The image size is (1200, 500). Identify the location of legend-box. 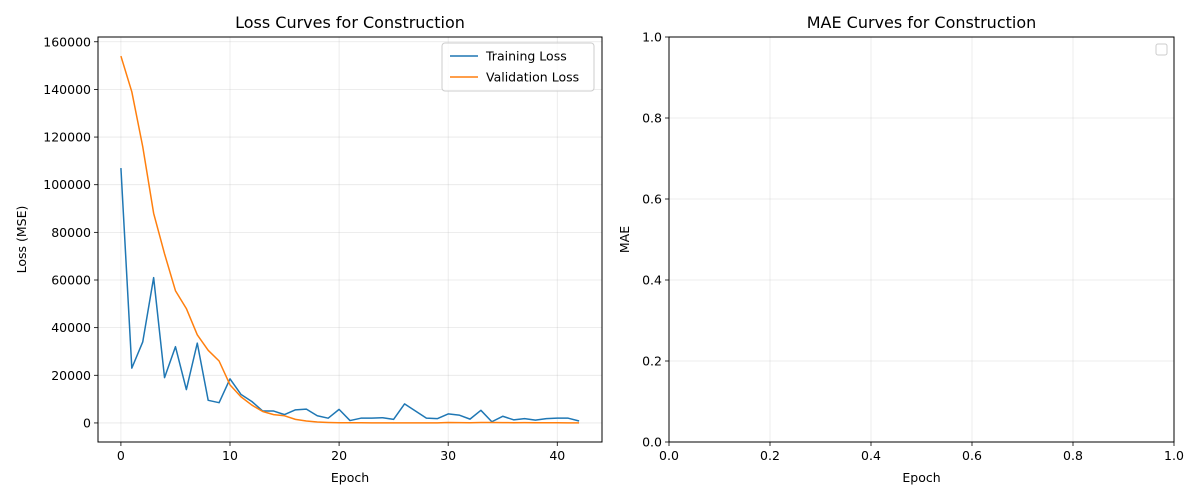
(518, 67).